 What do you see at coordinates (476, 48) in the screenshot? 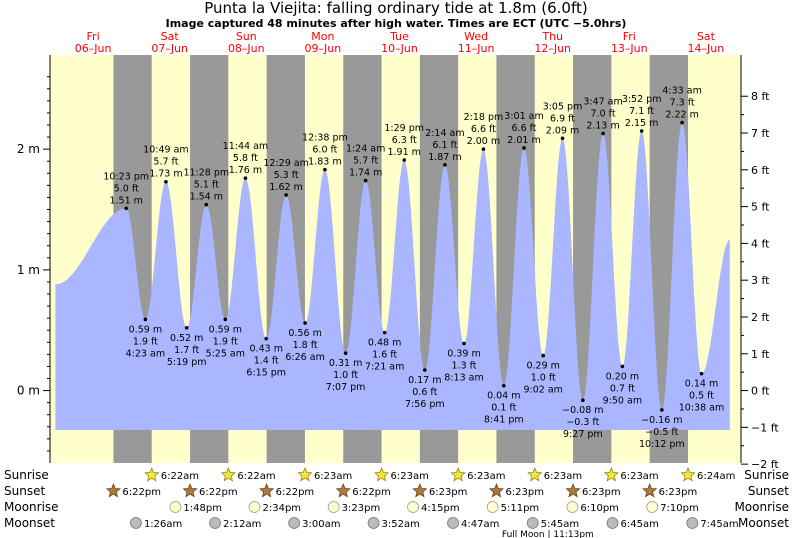
I see `date-label: 11–Jun` at bounding box center [476, 48].